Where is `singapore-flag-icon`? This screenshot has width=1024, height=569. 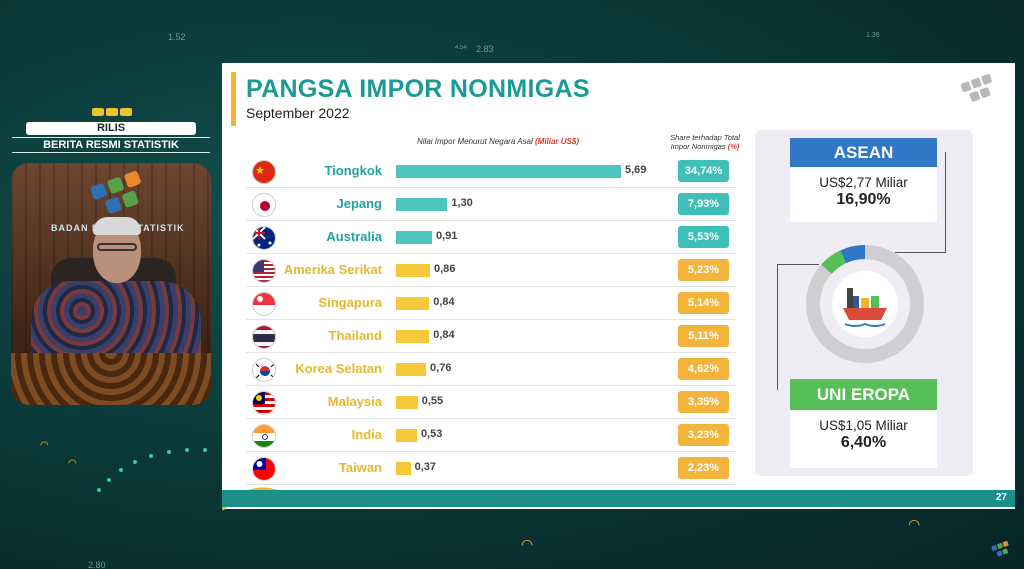 singapore-flag-icon is located at coordinates (264, 304).